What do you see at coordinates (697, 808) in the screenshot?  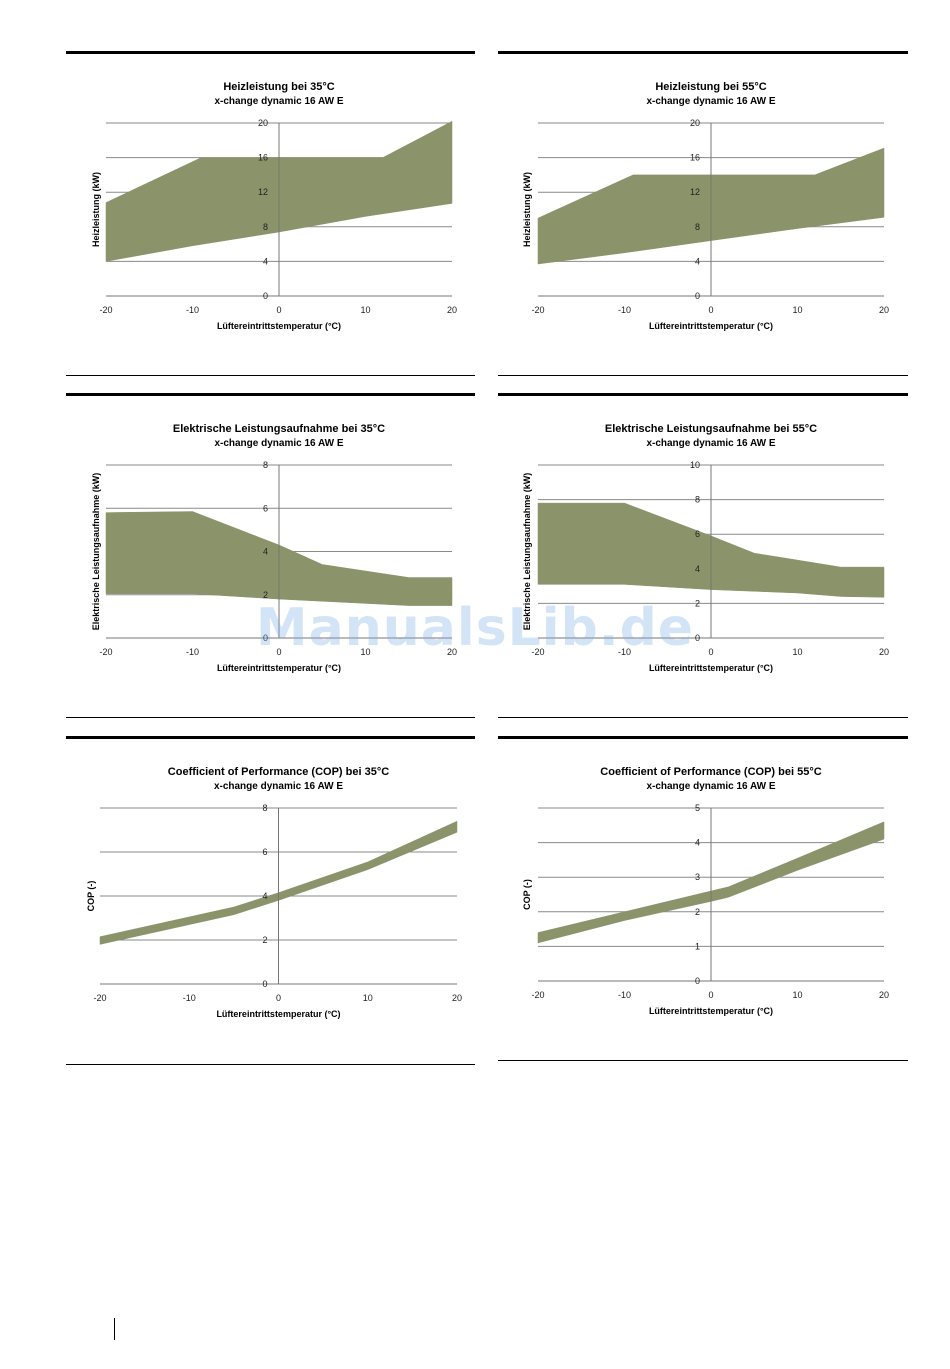 I see `y-tick-label: 5` at bounding box center [697, 808].